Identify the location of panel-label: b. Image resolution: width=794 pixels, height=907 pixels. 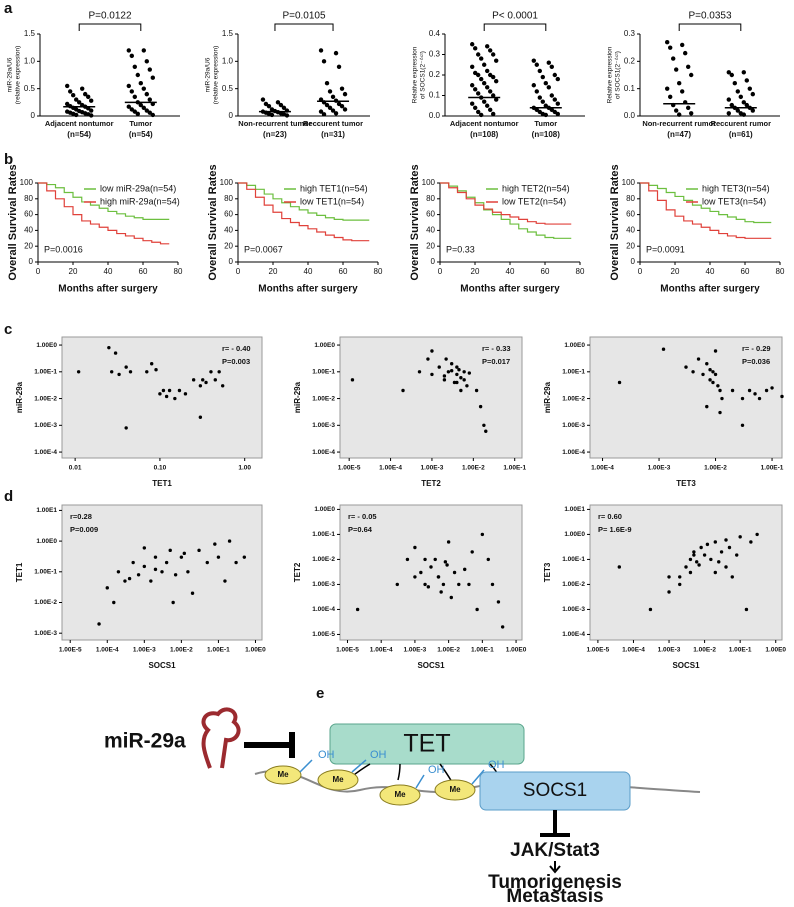
(8, 159).